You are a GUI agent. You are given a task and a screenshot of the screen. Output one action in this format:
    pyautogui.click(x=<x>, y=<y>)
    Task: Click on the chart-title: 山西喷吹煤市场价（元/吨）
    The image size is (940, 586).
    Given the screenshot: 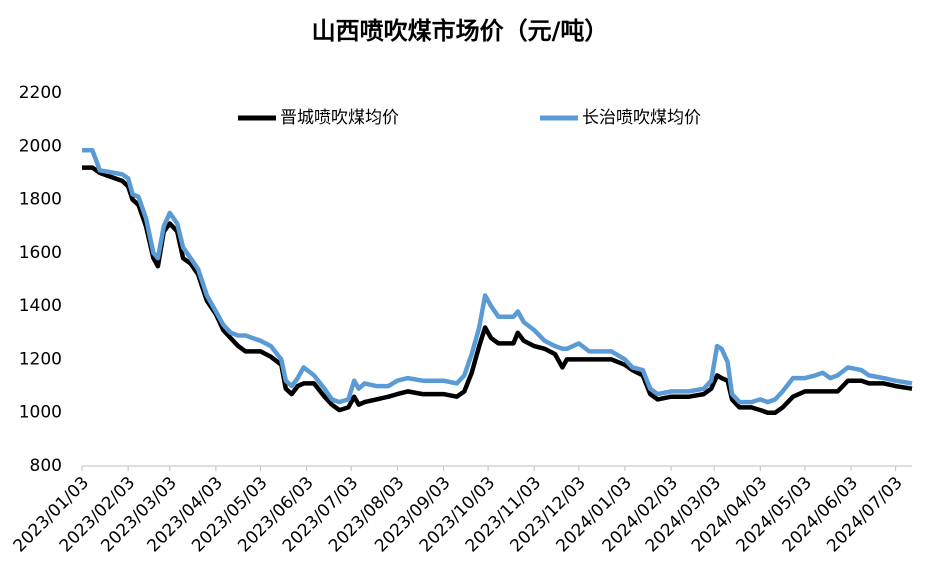 What is the action you would take?
    pyautogui.click(x=460, y=31)
    